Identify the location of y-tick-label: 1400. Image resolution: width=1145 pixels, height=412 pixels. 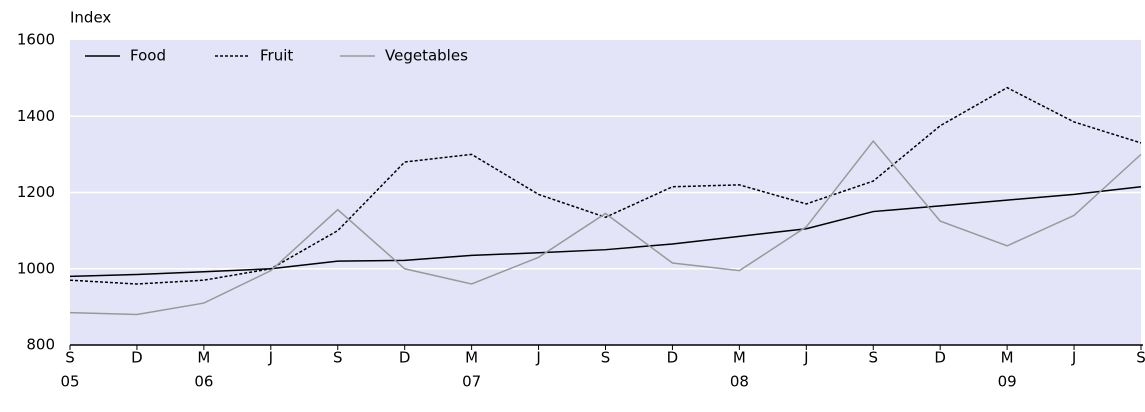
(36, 116).